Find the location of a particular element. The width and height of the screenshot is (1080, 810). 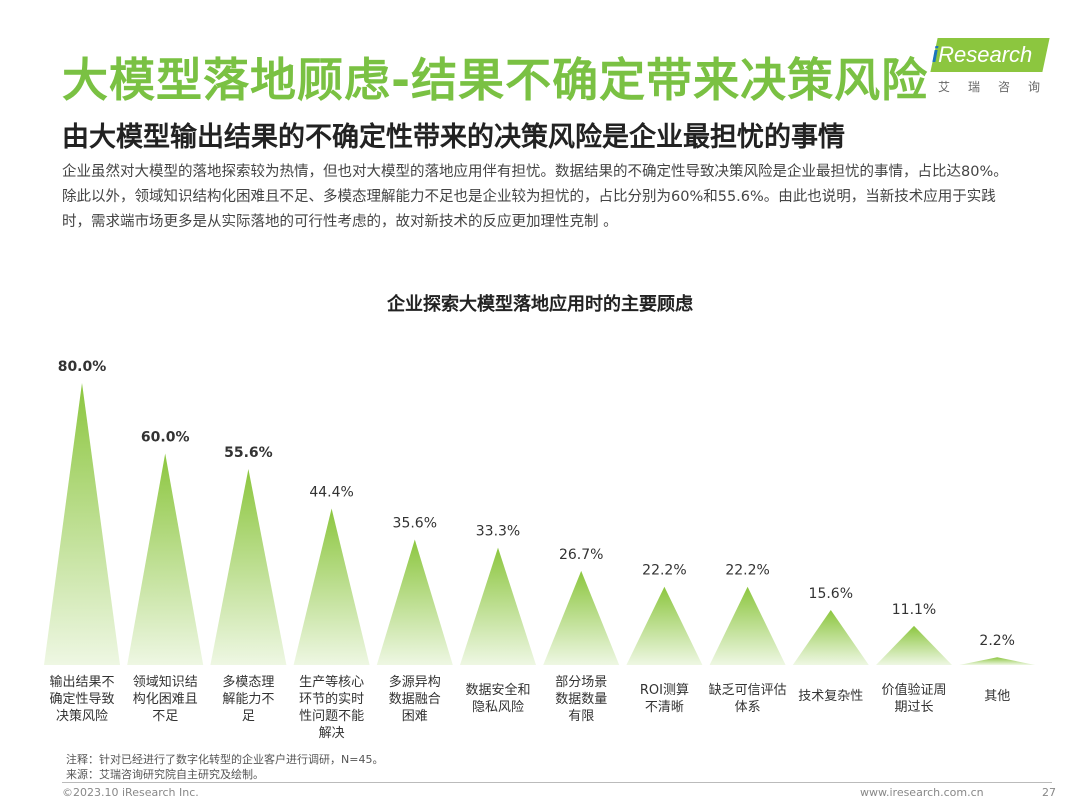

logo-wordmark: iResearch is located at coordinates (982, 55).